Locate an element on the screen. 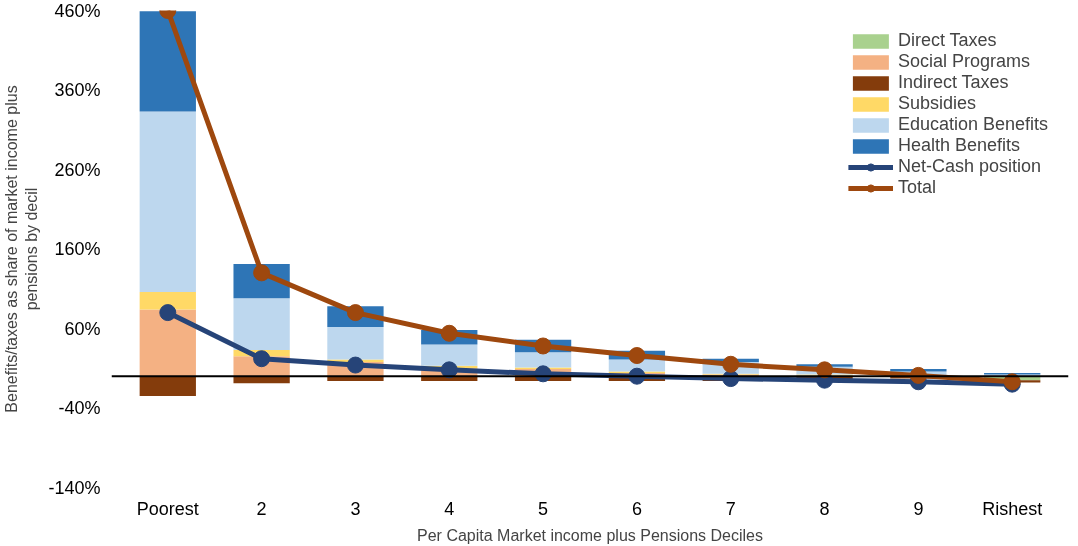 This screenshot has height=546, width=1078. legend-label: Health Benefits is located at coordinates (958, 145).